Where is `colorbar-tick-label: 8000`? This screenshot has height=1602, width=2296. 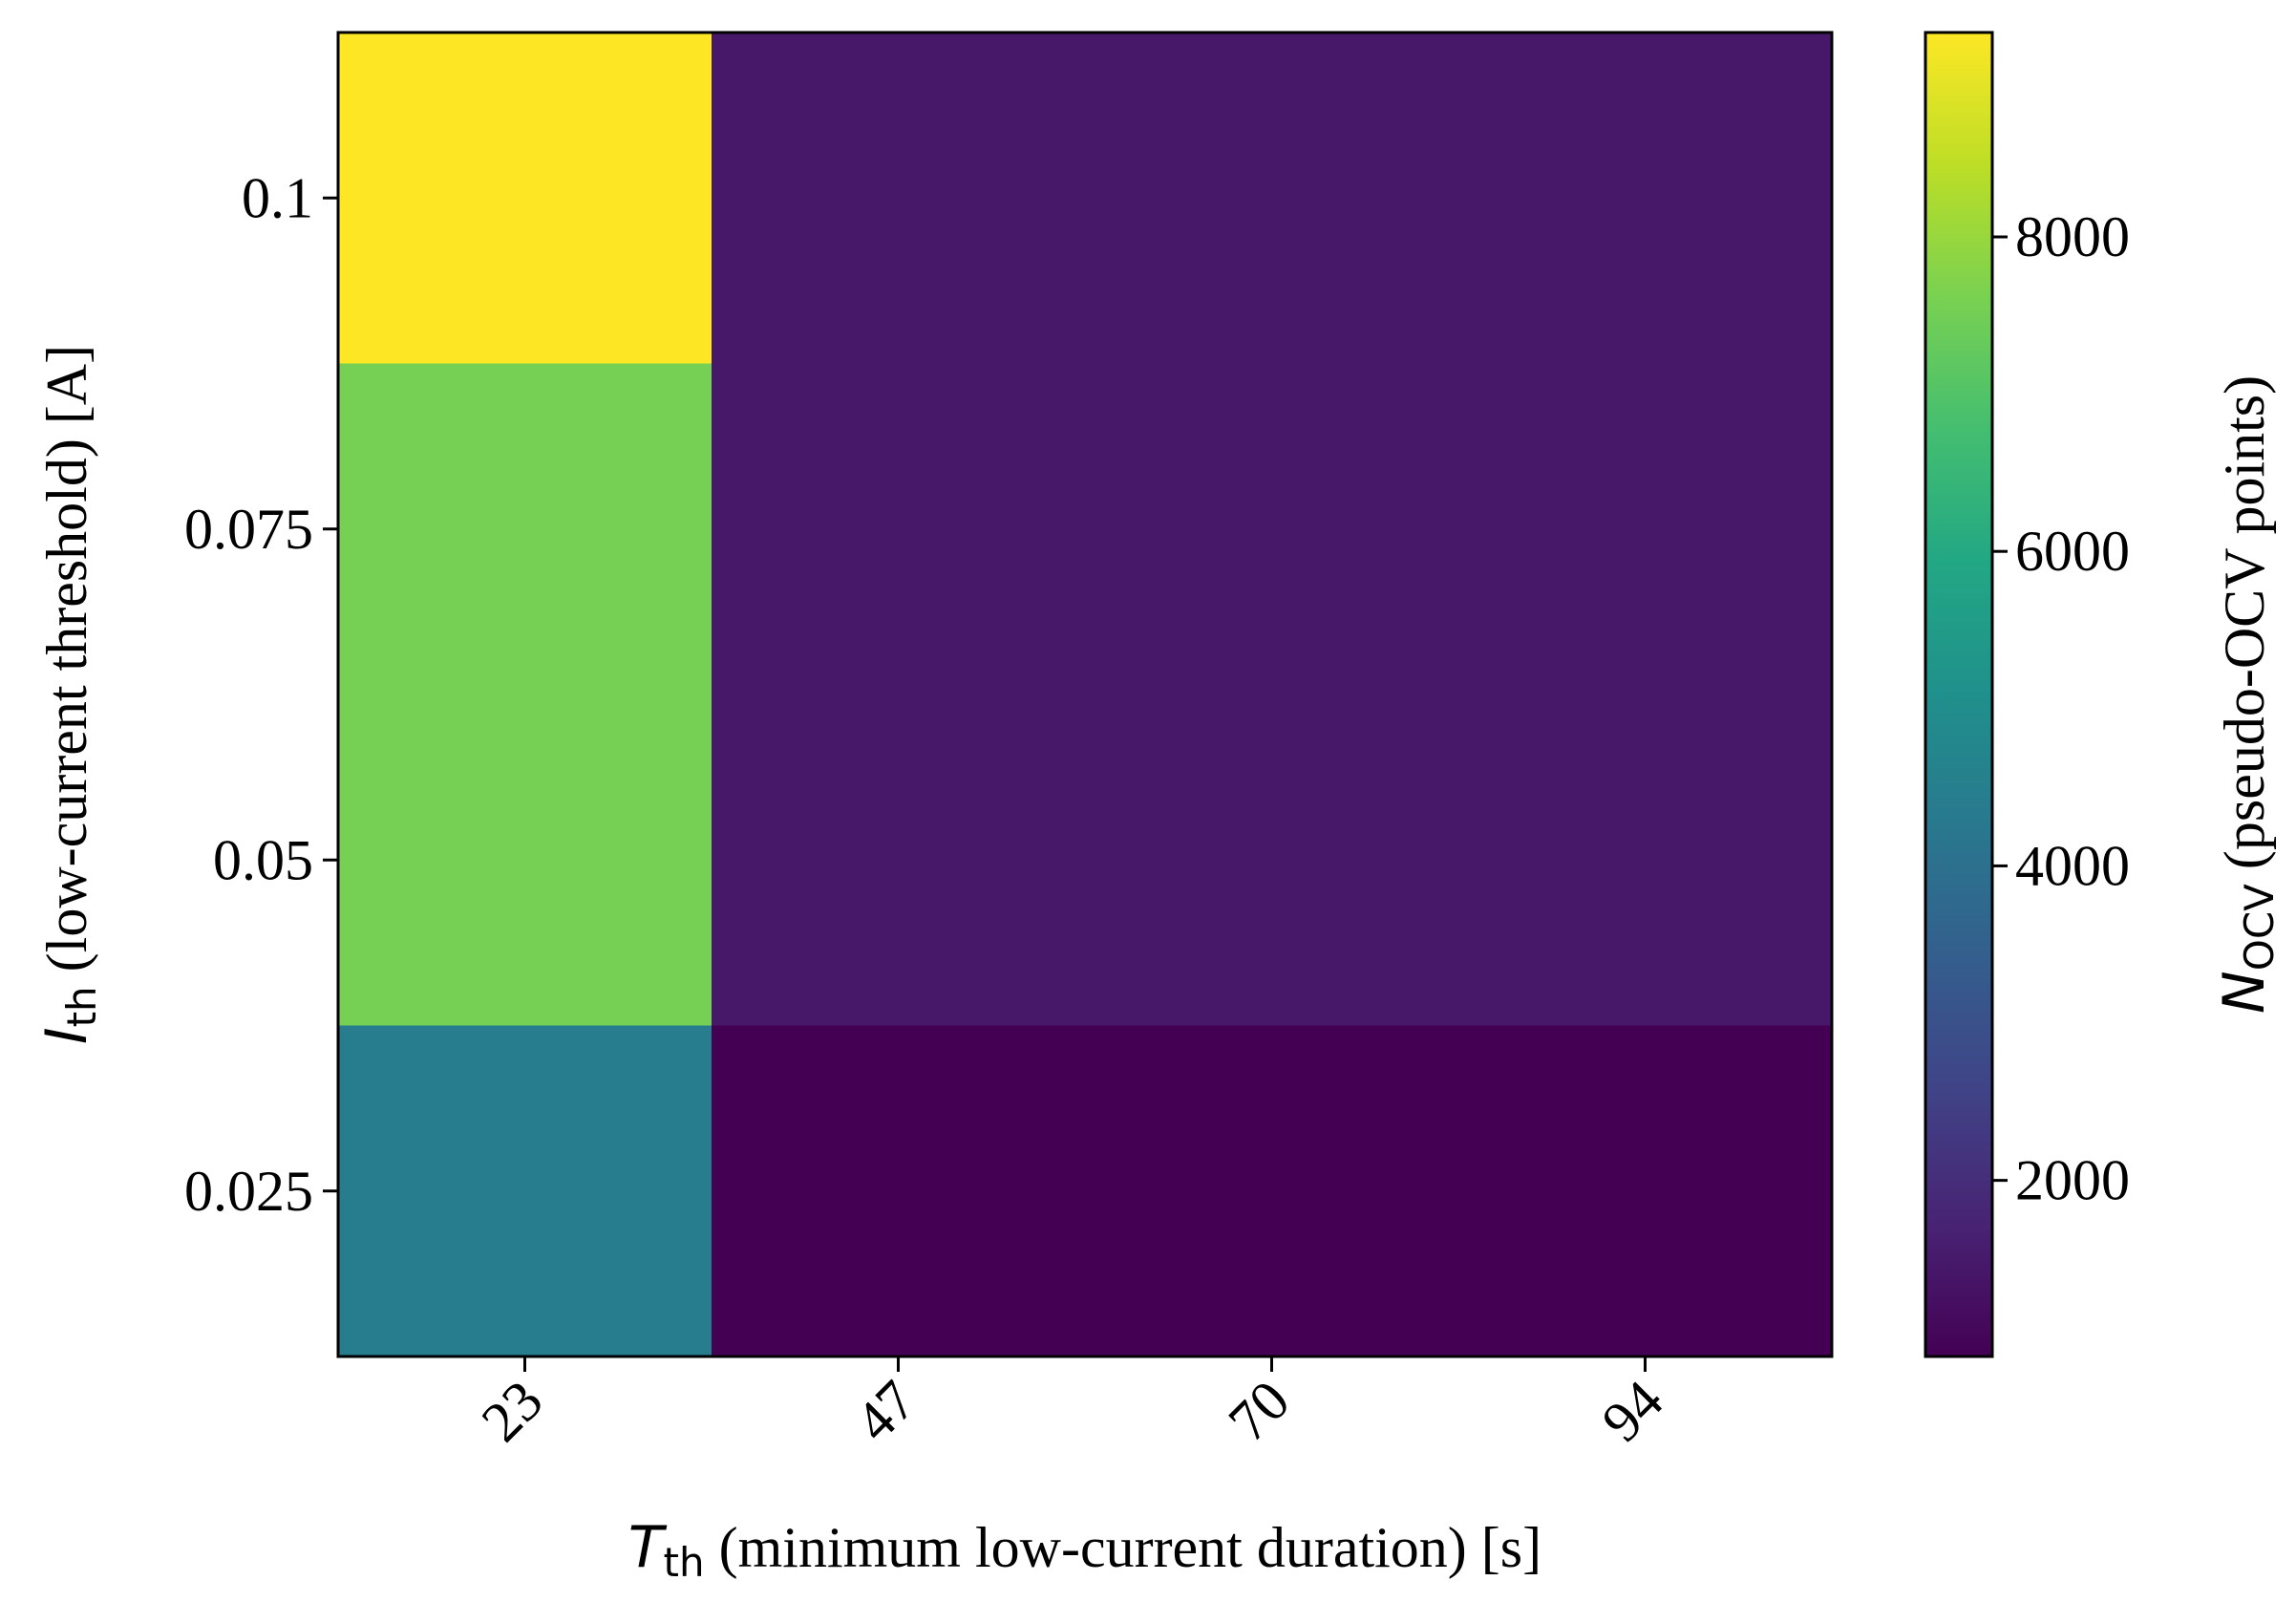
colorbar-tick-label: 8000 is located at coordinates (2072, 237).